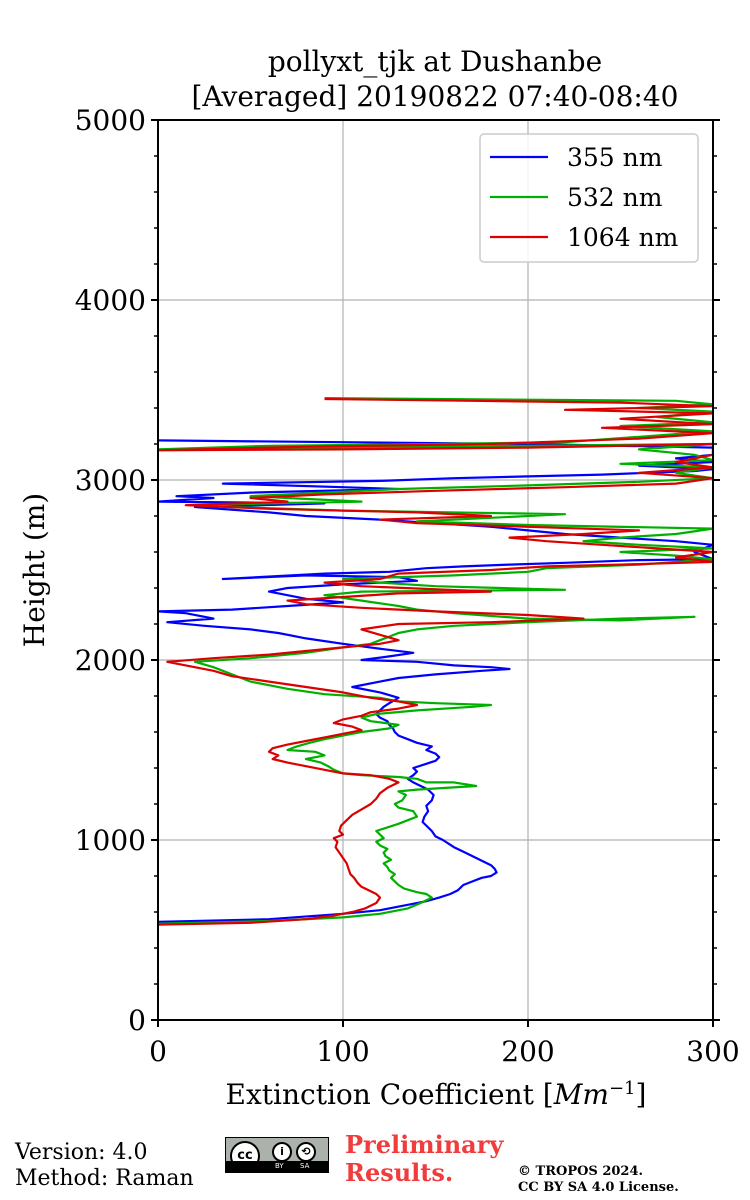 Image resolution: width=750 pixels, height=1200 pixels. Describe the element at coordinates (399, 1172) in the screenshot. I see `preliminary-line-2: Results.` at that location.